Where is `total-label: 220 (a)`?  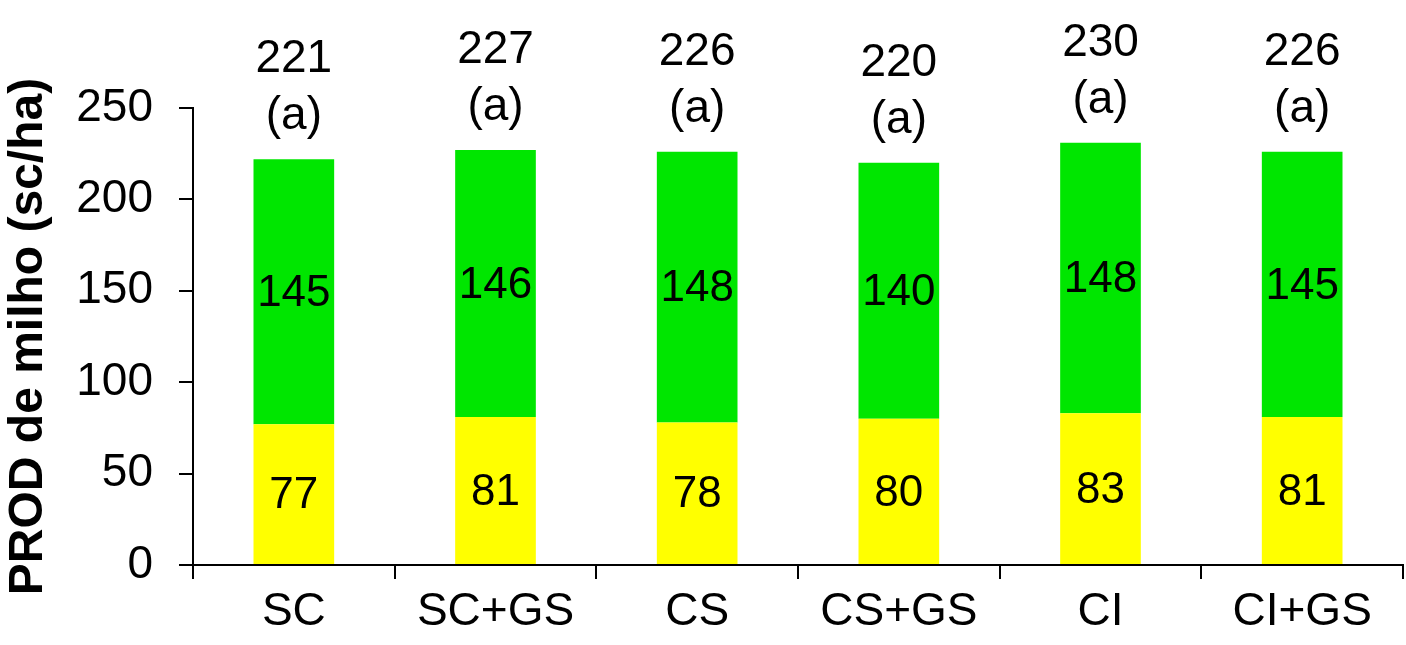
total-label: 220 (a) is located at coordinates (899, 88).